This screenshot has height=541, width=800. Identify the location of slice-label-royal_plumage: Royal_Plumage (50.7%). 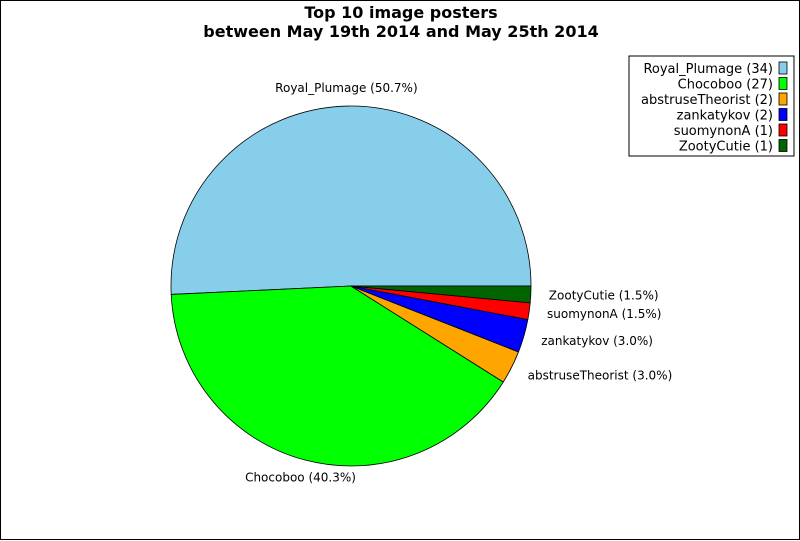
(346, 88).